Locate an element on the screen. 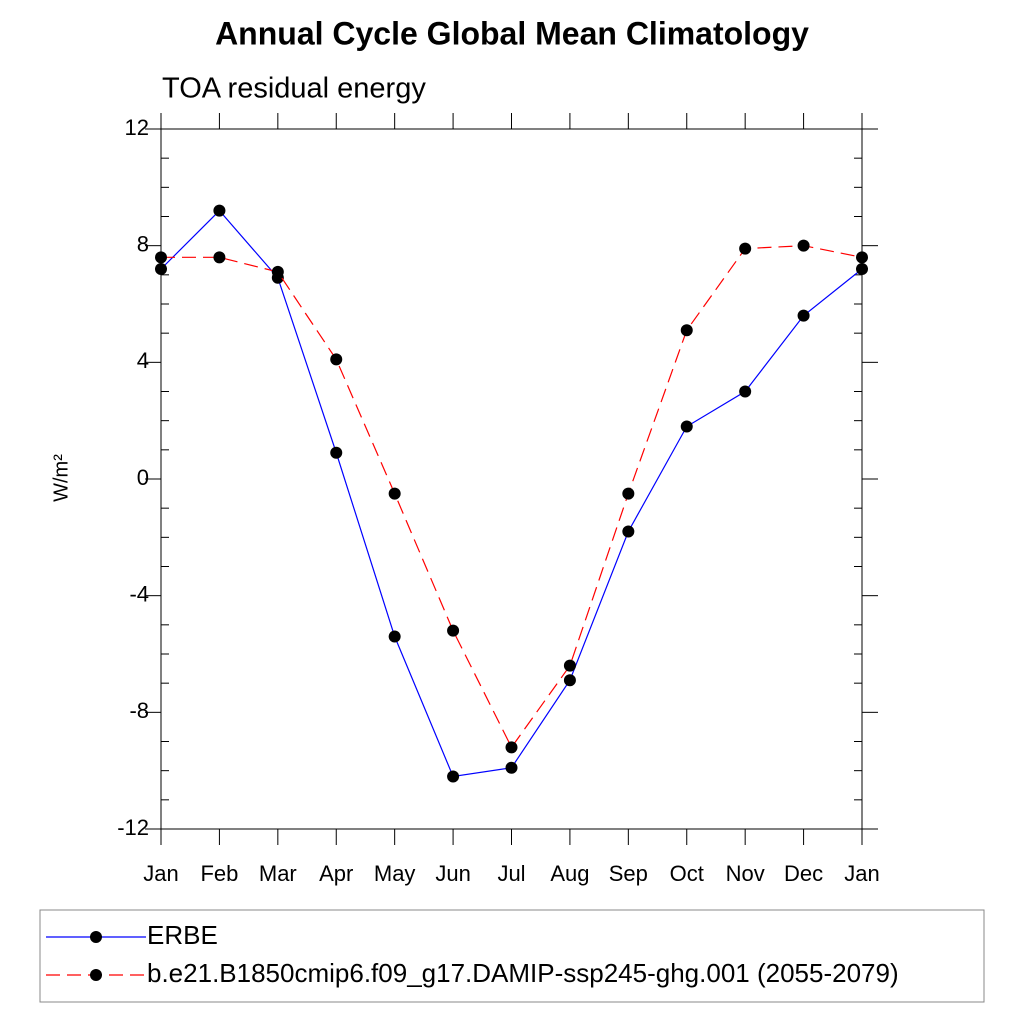 This screenshot has width=1024, height=1024. y-tick-label: -4 is located at coordinates (139, 593).